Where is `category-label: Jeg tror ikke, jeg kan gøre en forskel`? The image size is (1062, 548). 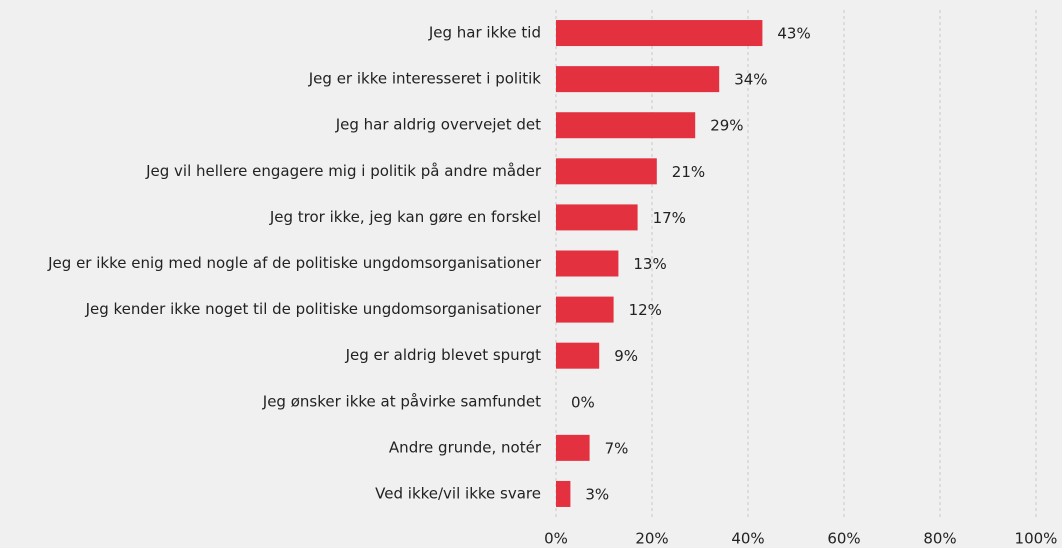 category-label: Jeg tror ikke, jeg kan gøre en forskel is located at coordinates (405, 217).